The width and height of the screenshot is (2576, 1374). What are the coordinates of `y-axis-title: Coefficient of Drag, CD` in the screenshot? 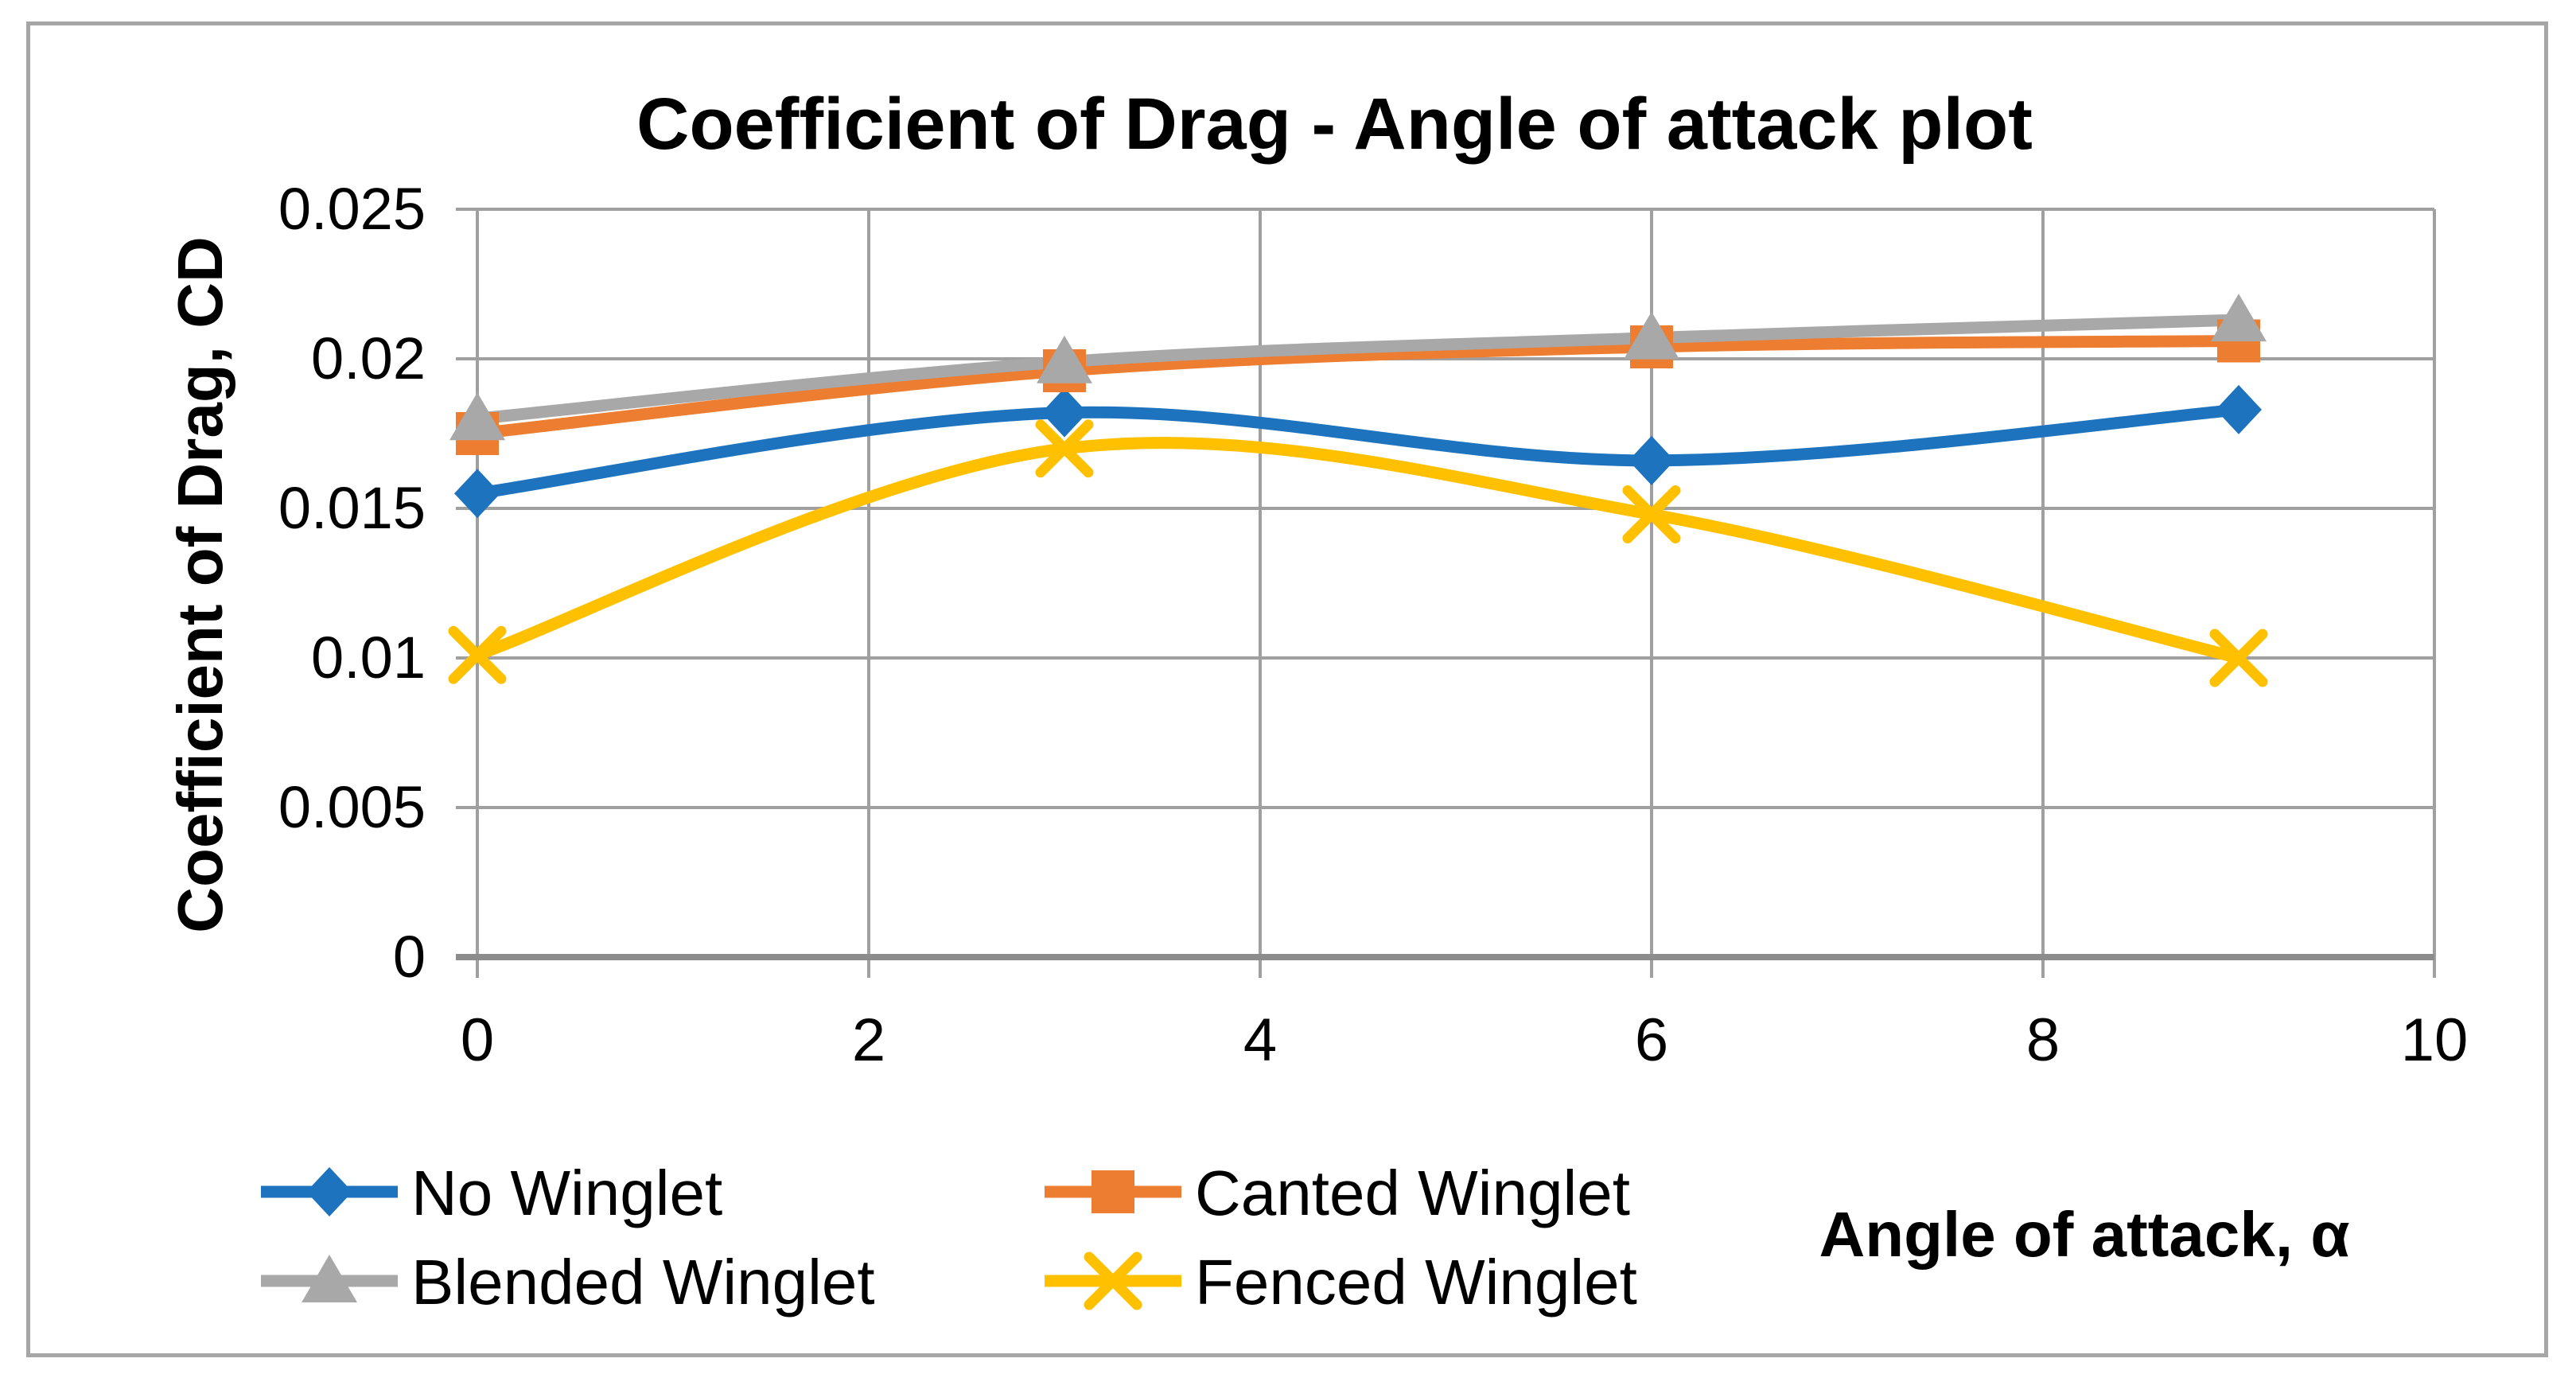 It's located at (200, 584).